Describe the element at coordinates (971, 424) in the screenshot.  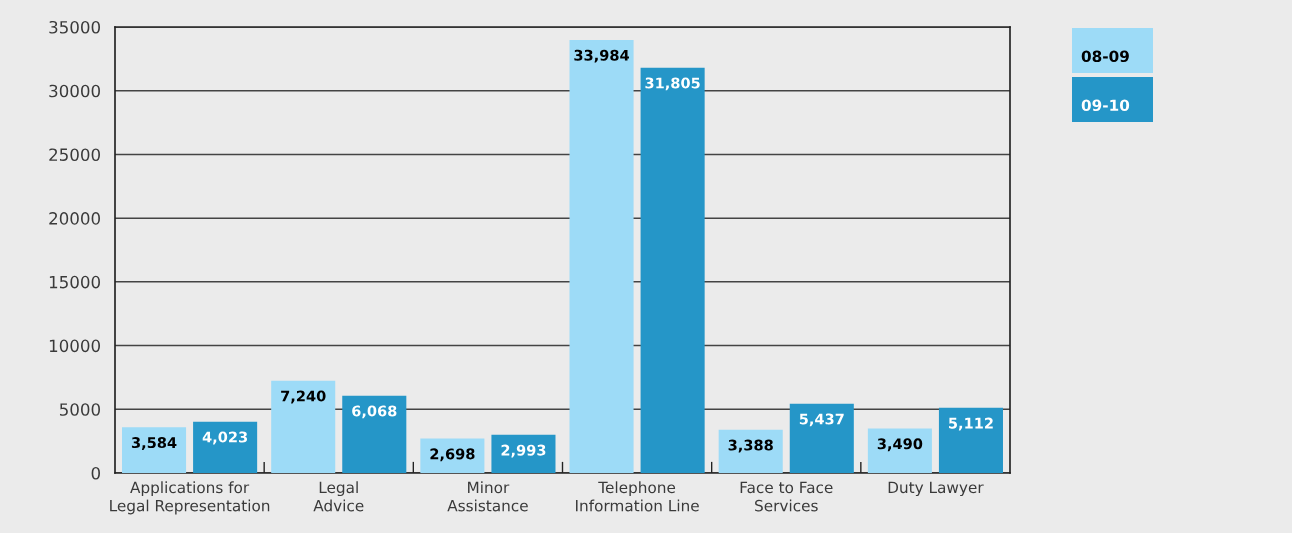
I see `data-label: 5,112` at that location.